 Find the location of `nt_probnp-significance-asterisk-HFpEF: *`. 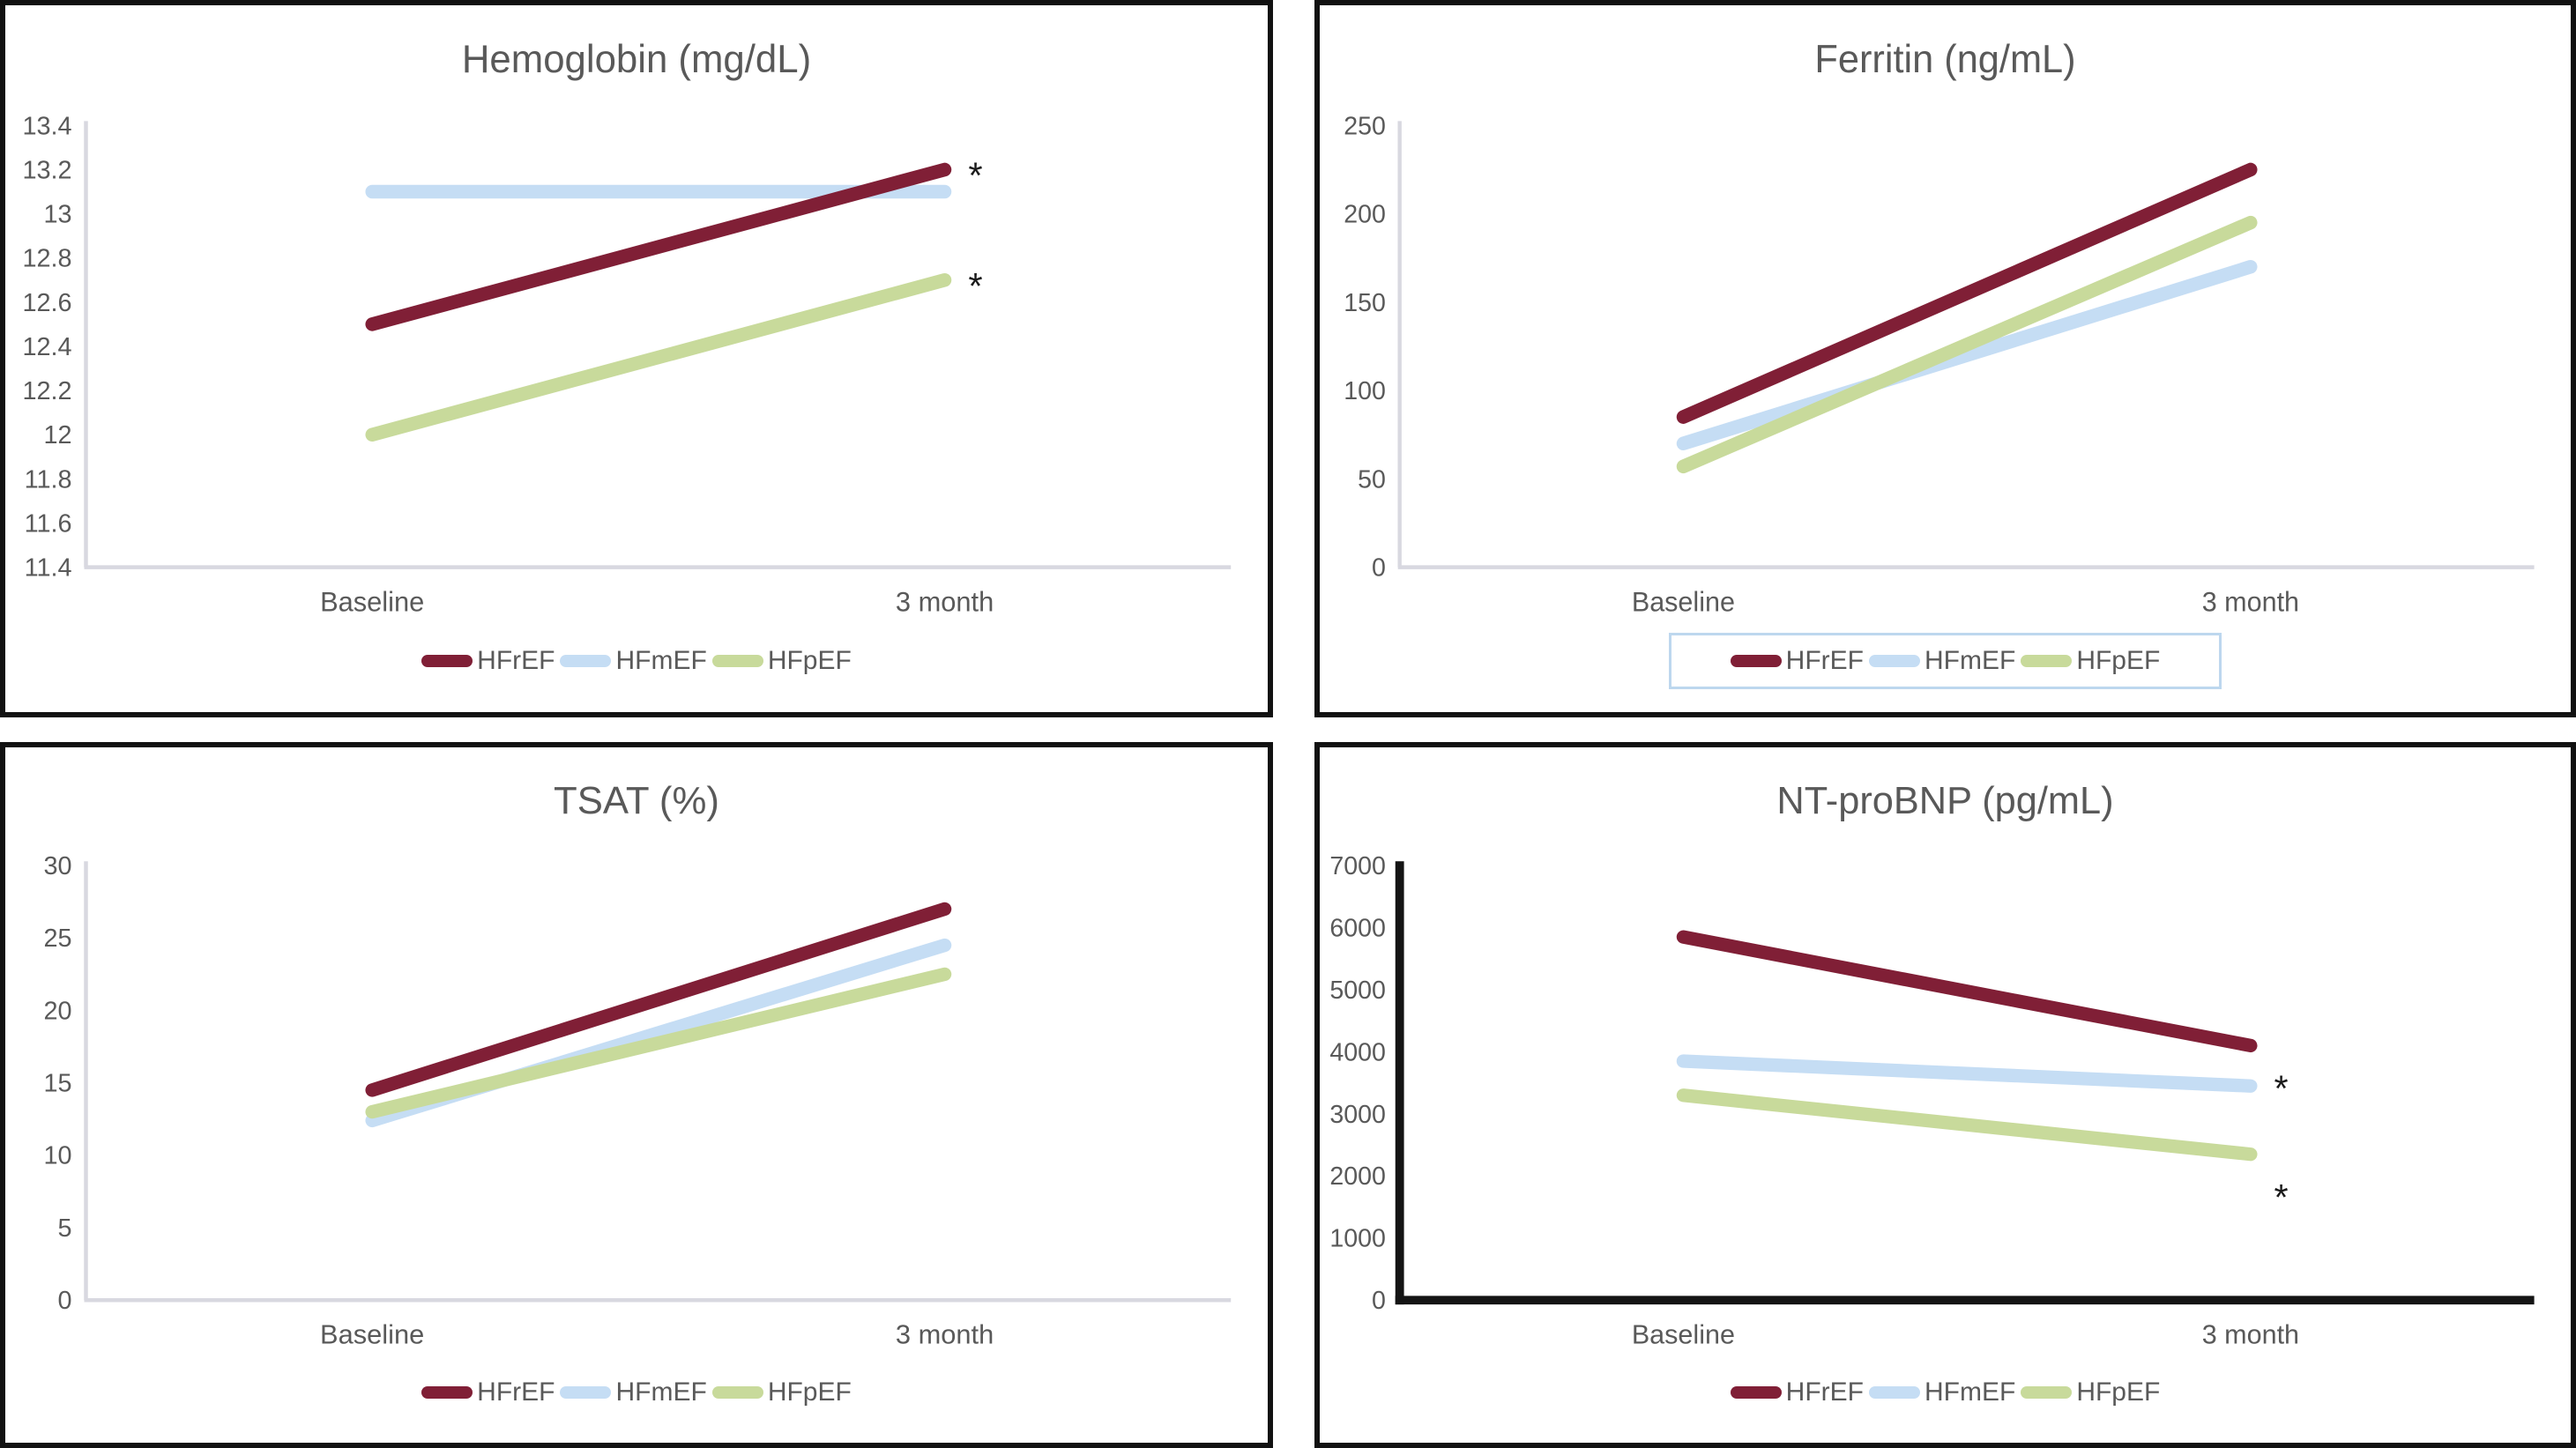

nt_probnp-significance-asterisk-HFpEF: * is located at coordinates (2281, 1197).